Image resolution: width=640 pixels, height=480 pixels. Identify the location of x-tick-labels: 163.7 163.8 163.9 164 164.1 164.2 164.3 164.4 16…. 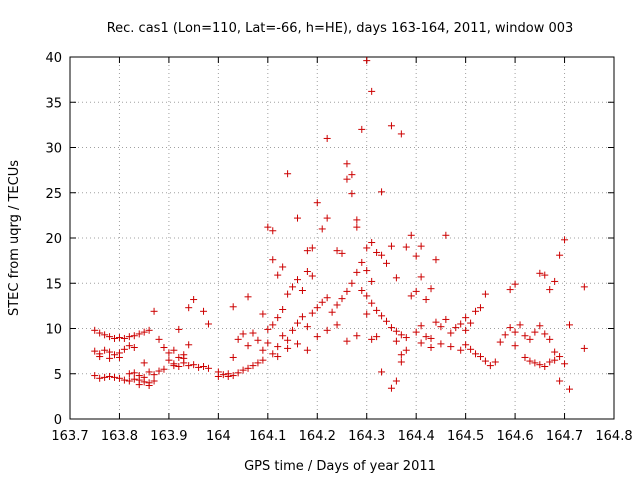
(341, 436).